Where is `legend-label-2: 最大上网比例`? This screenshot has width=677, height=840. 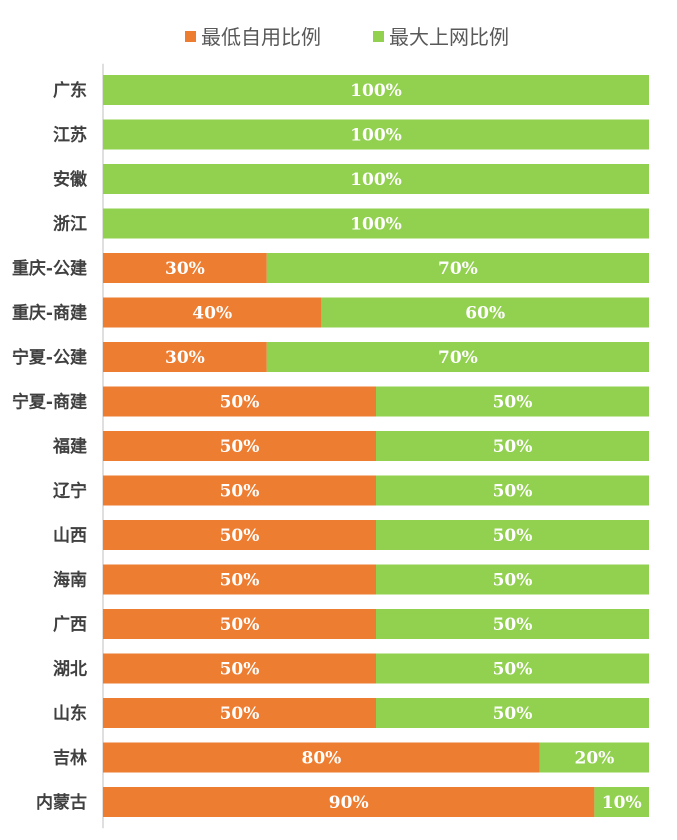 legend-label-2: 最大上网比例 is located at coordinates (449, 37).